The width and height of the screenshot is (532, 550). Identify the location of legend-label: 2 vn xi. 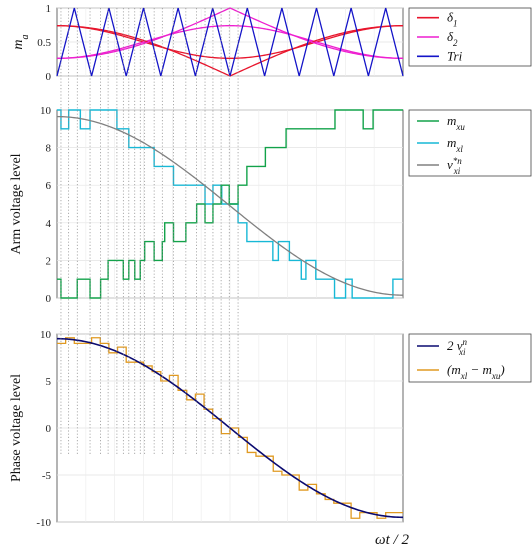
(457, 347).